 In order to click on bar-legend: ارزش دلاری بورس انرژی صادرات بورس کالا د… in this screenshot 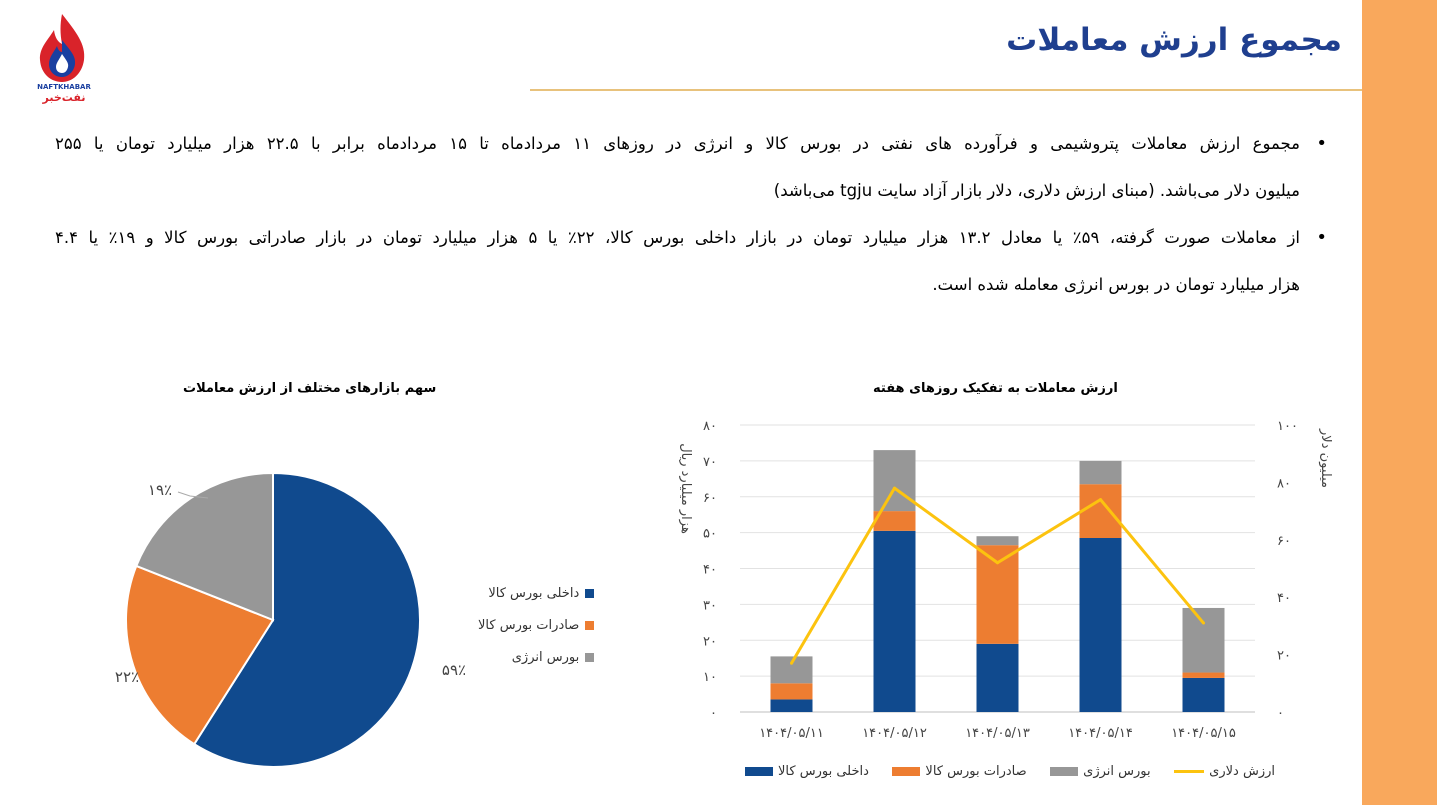, I will do `click(1010, 771)`.